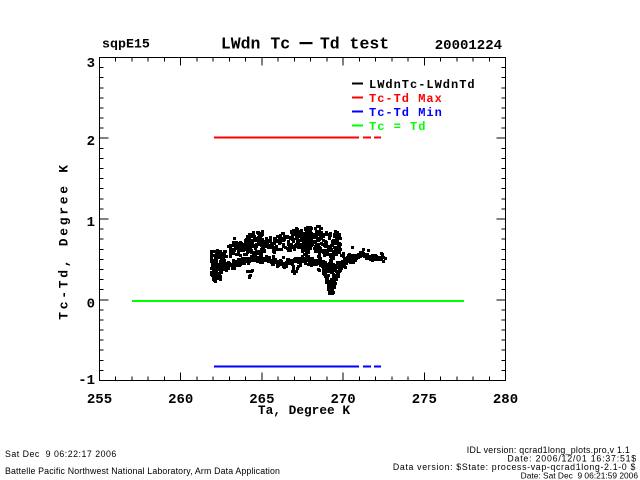 The image size is (640, 480). I want to click on svg-text: Date: 2006/12/01 16:37:51$, so click(572, 459).